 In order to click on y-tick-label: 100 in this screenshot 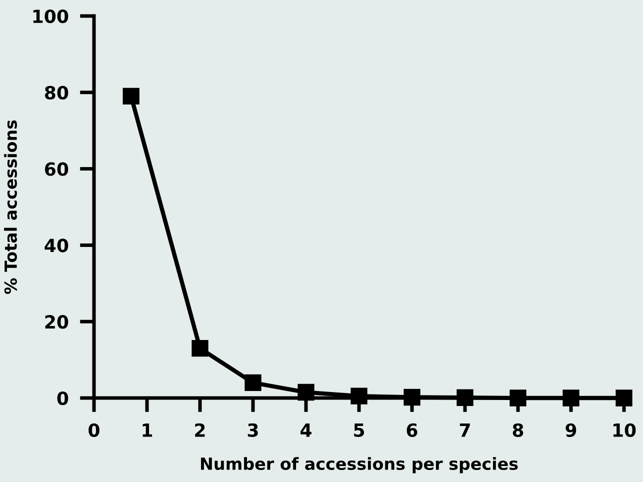, I will do `click(50, 16)`.